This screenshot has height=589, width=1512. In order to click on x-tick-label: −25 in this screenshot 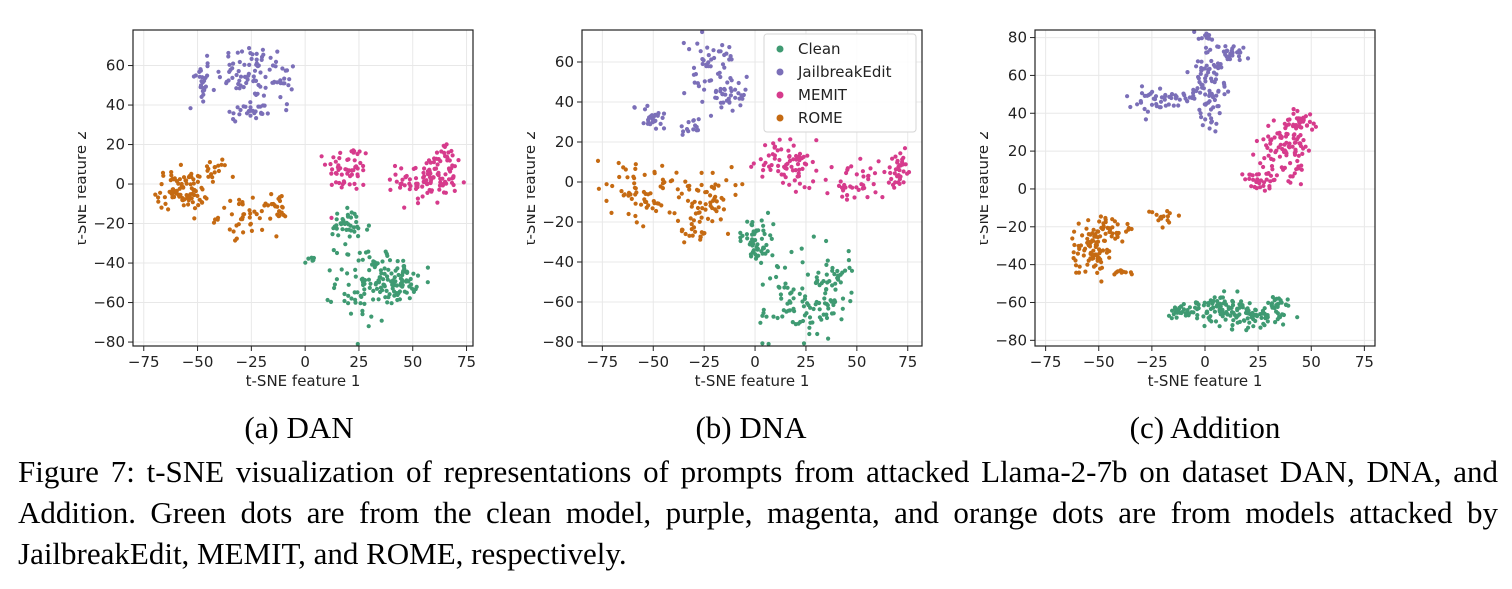, I will do `click(252, 362)`.